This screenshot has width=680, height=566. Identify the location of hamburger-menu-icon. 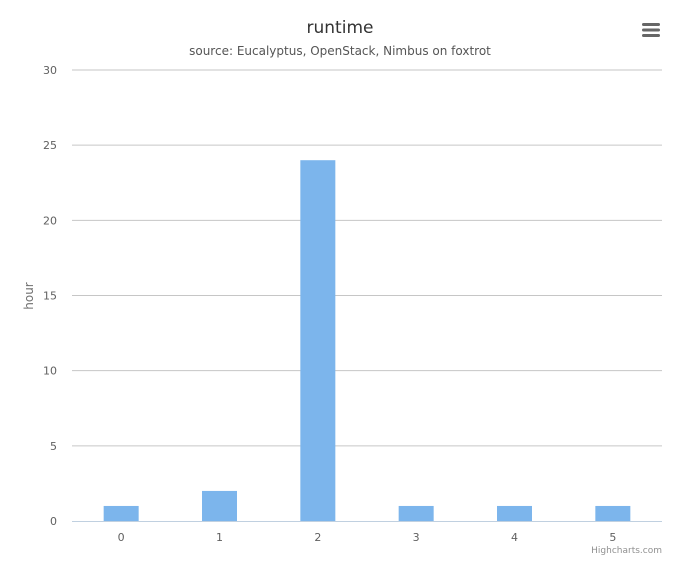
(651, 30).